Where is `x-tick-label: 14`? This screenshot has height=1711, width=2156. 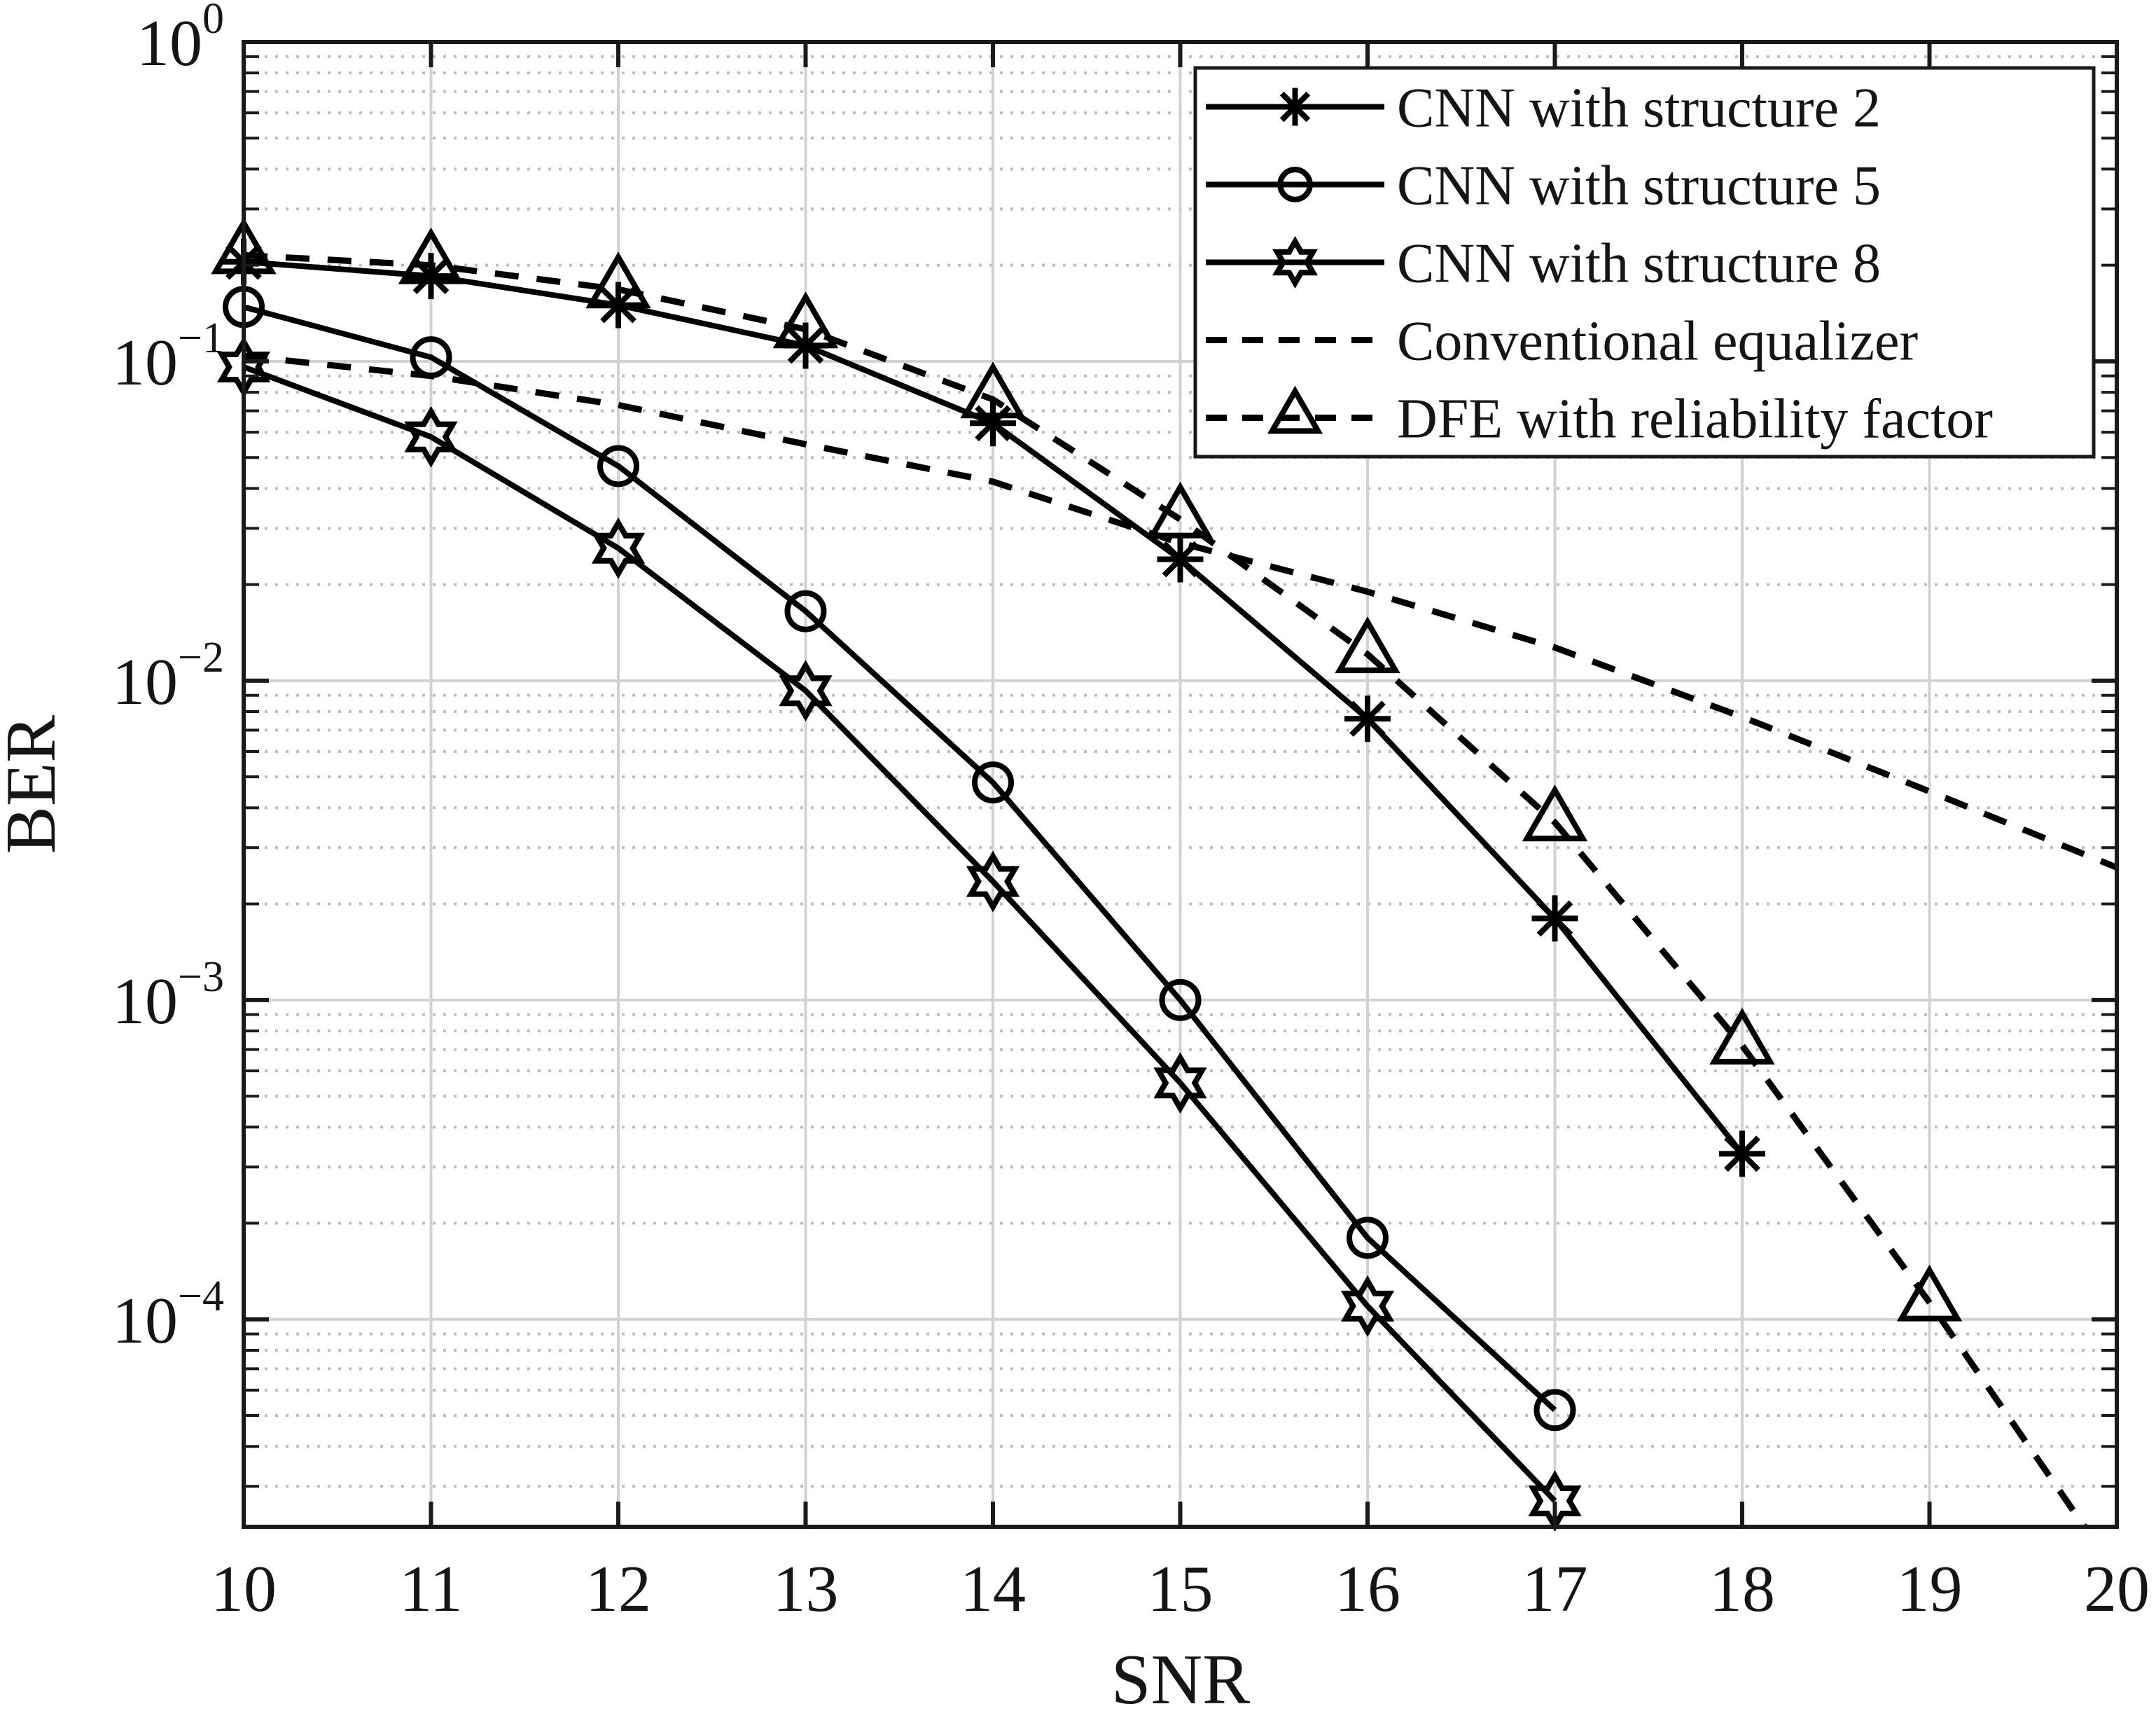 x-tick-label: 14 is located at coordinates (993, 1589).